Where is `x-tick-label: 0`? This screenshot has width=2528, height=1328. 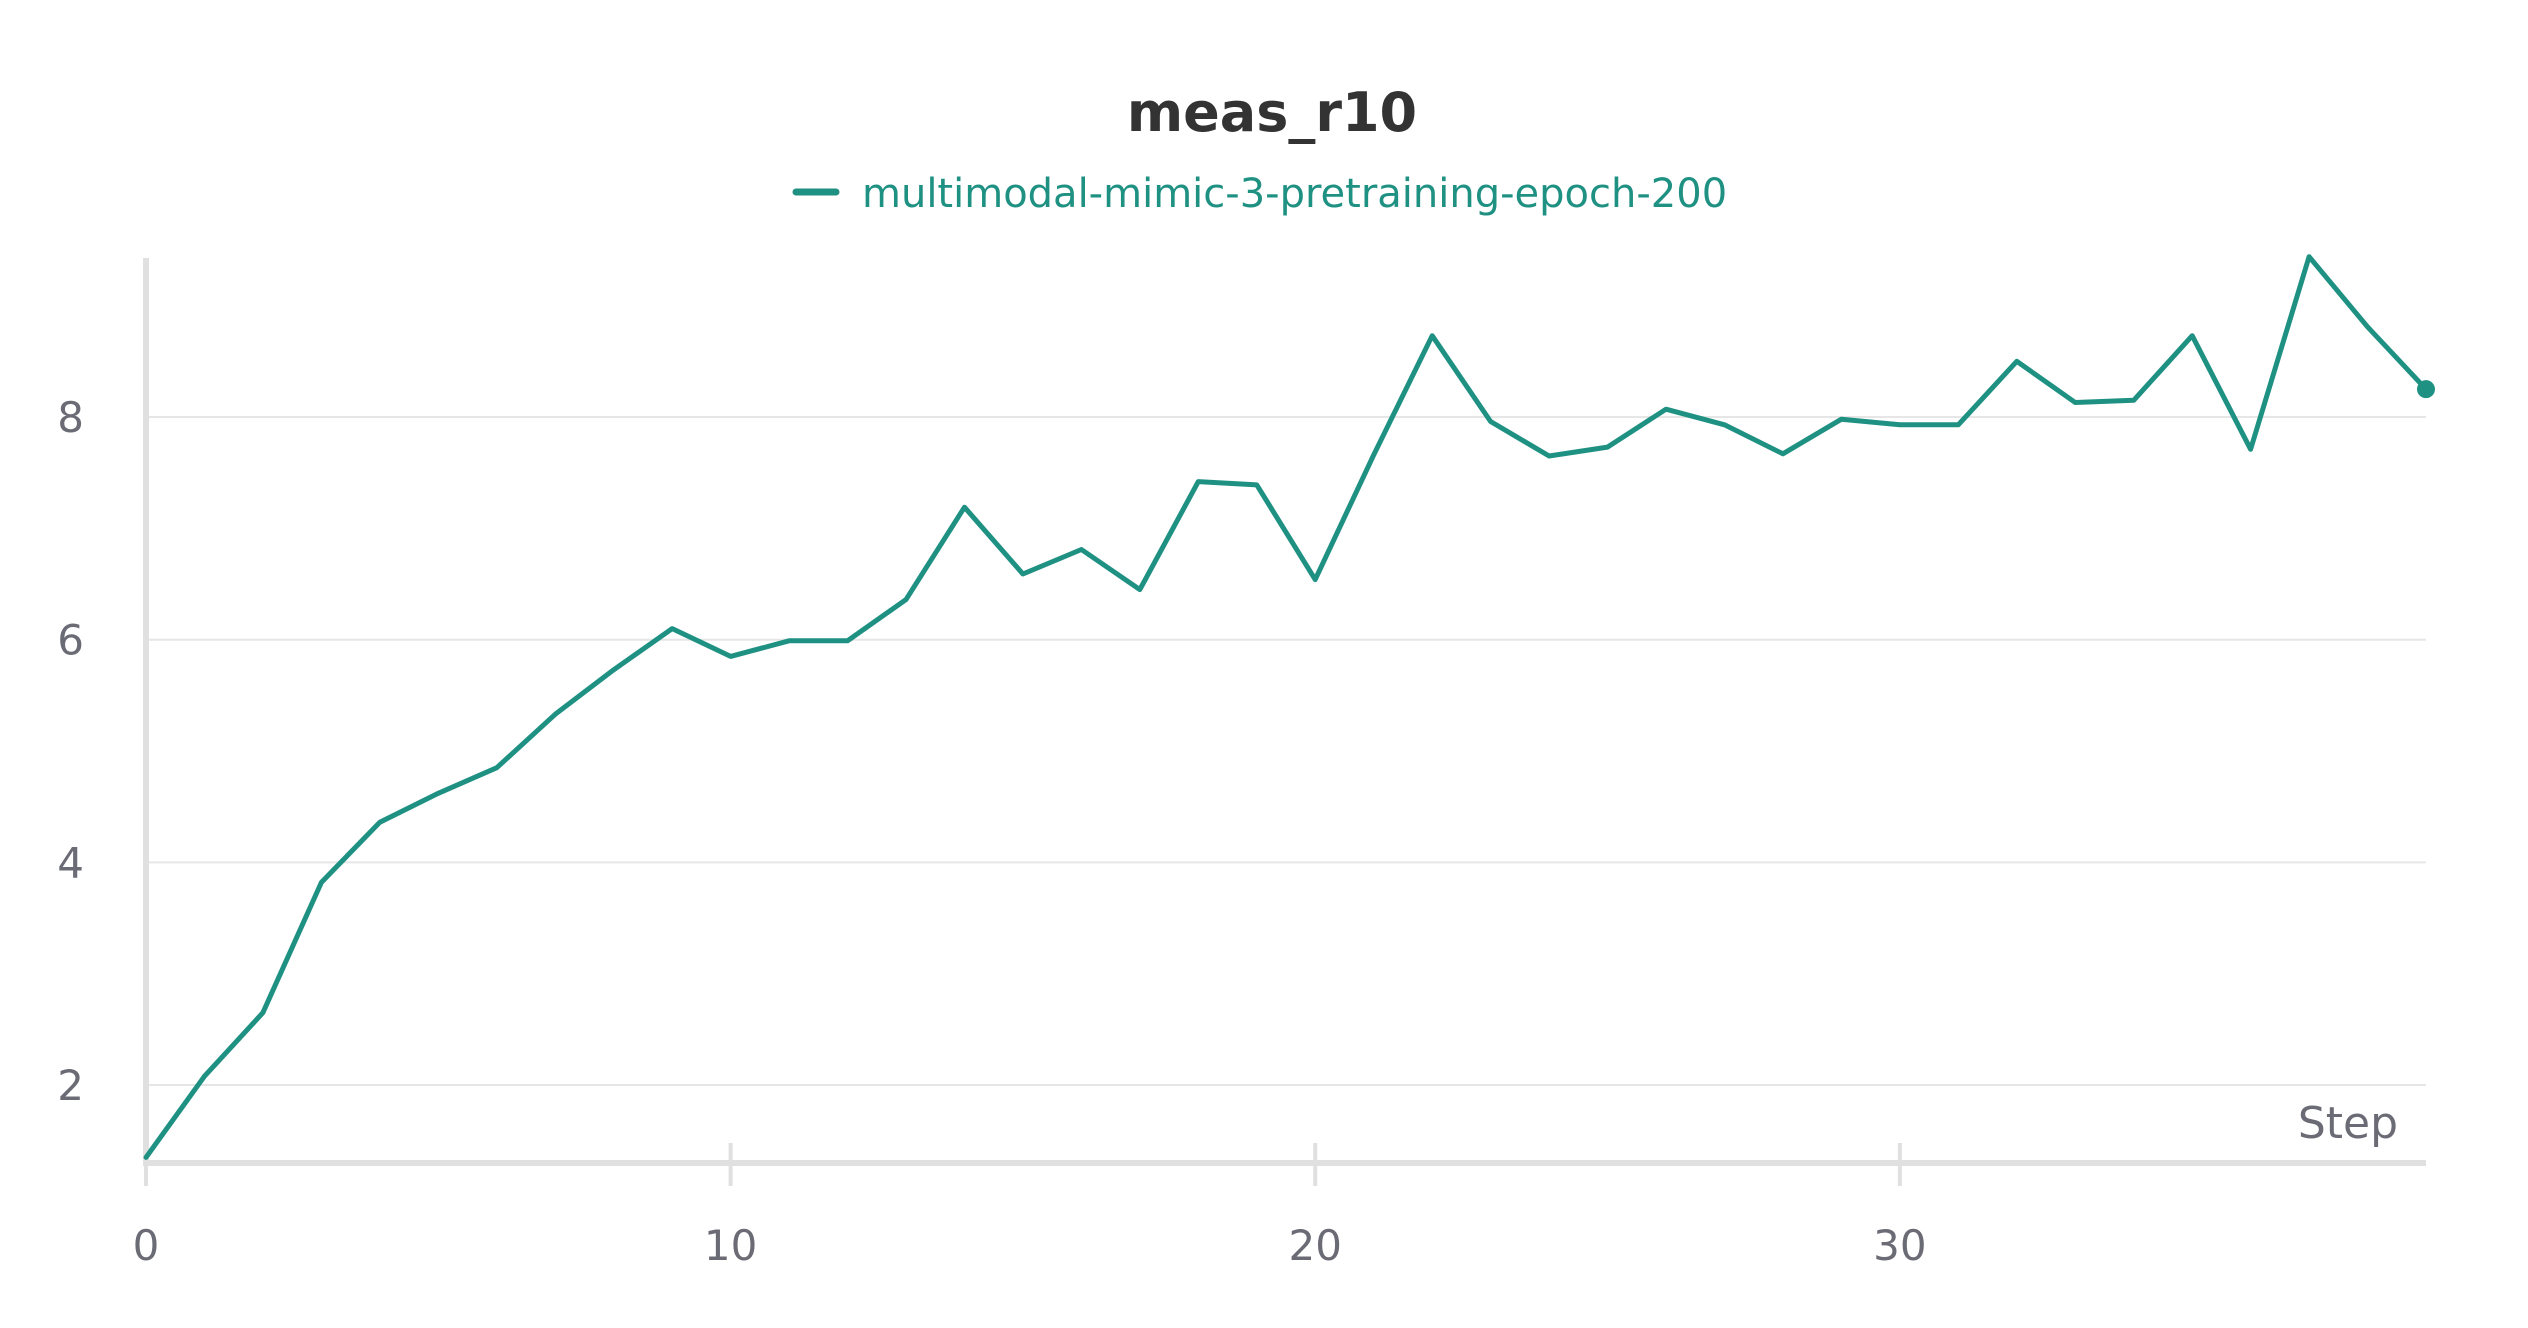
x-tick-label: 0 is located at coordinates (146, 1245).